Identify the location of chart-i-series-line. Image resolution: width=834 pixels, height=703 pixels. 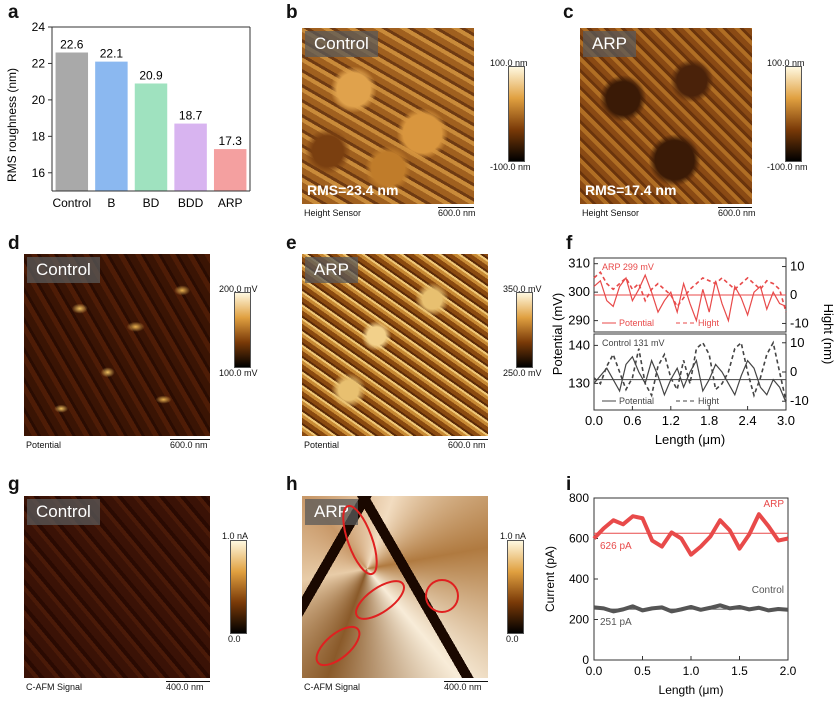
(691, 608).